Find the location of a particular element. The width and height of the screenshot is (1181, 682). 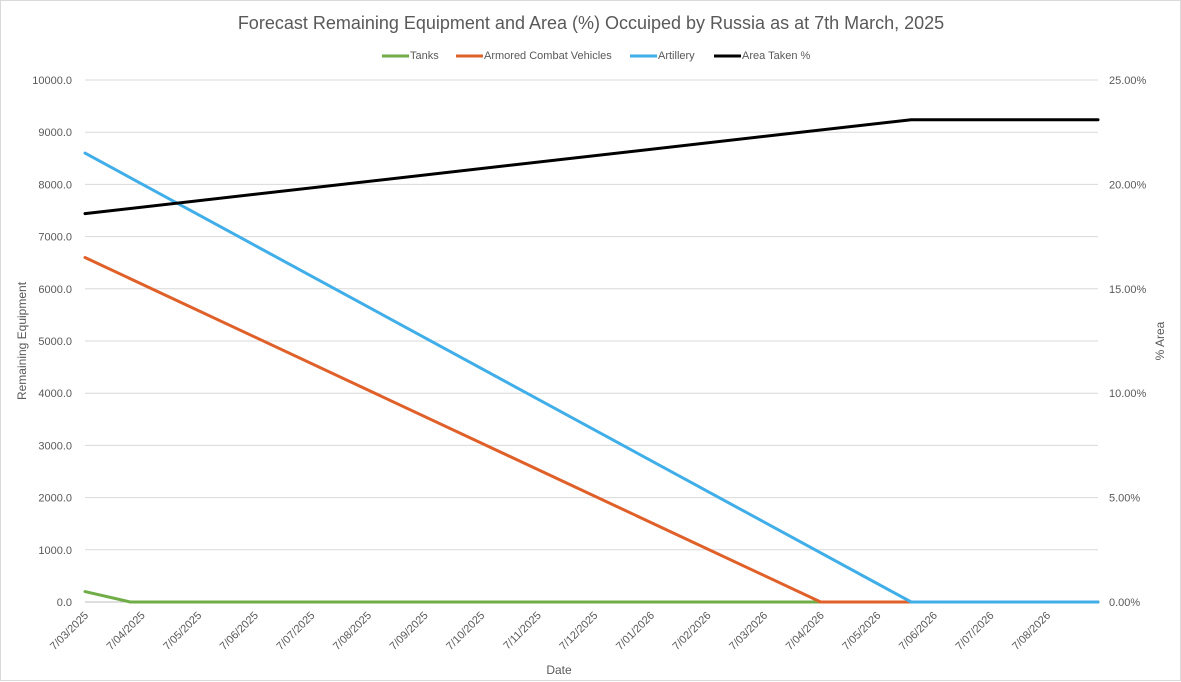

x-tick-label: 7/09/2025 is located at coordinates (409, 631).